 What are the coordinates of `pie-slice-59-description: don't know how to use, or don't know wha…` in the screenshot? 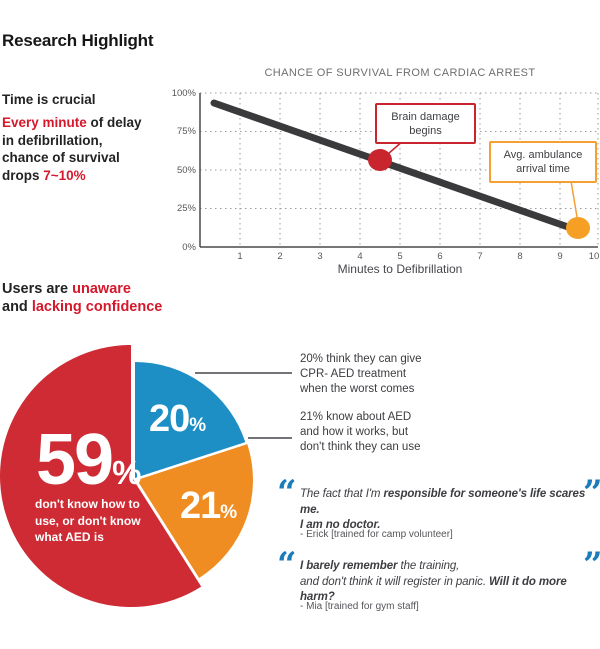 It's located at (88, 520).